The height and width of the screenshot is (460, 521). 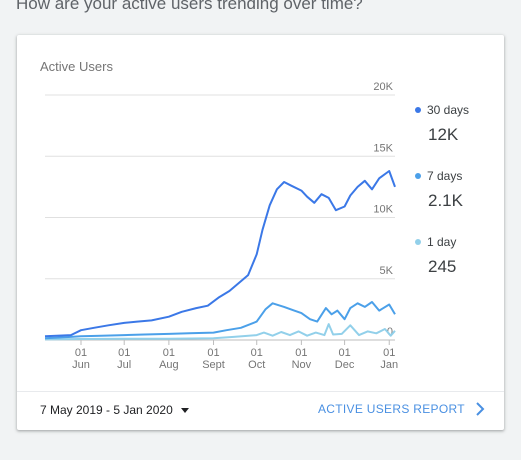 What do you see at coordinates (442, 124) in the screenshot?
I see `legend-item-30-days: 30 days 12K` at bounding box center [442, 124].